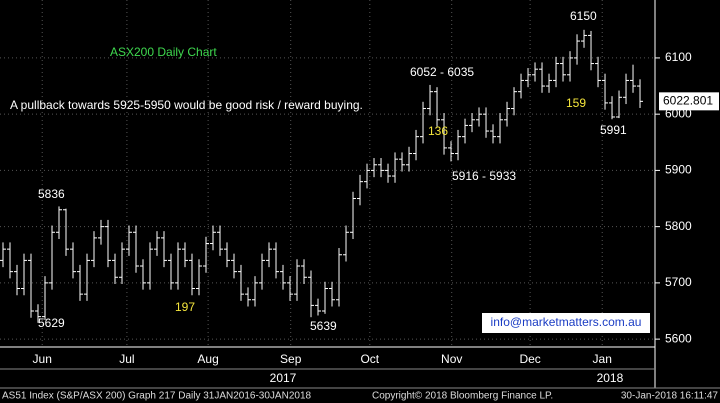 The width and height of the screenshot is (720, 403). What do you see at coordinates (207, 359) in the screenshot?
I see `x-tick-label: Aug` at bounding box center [207, 359].